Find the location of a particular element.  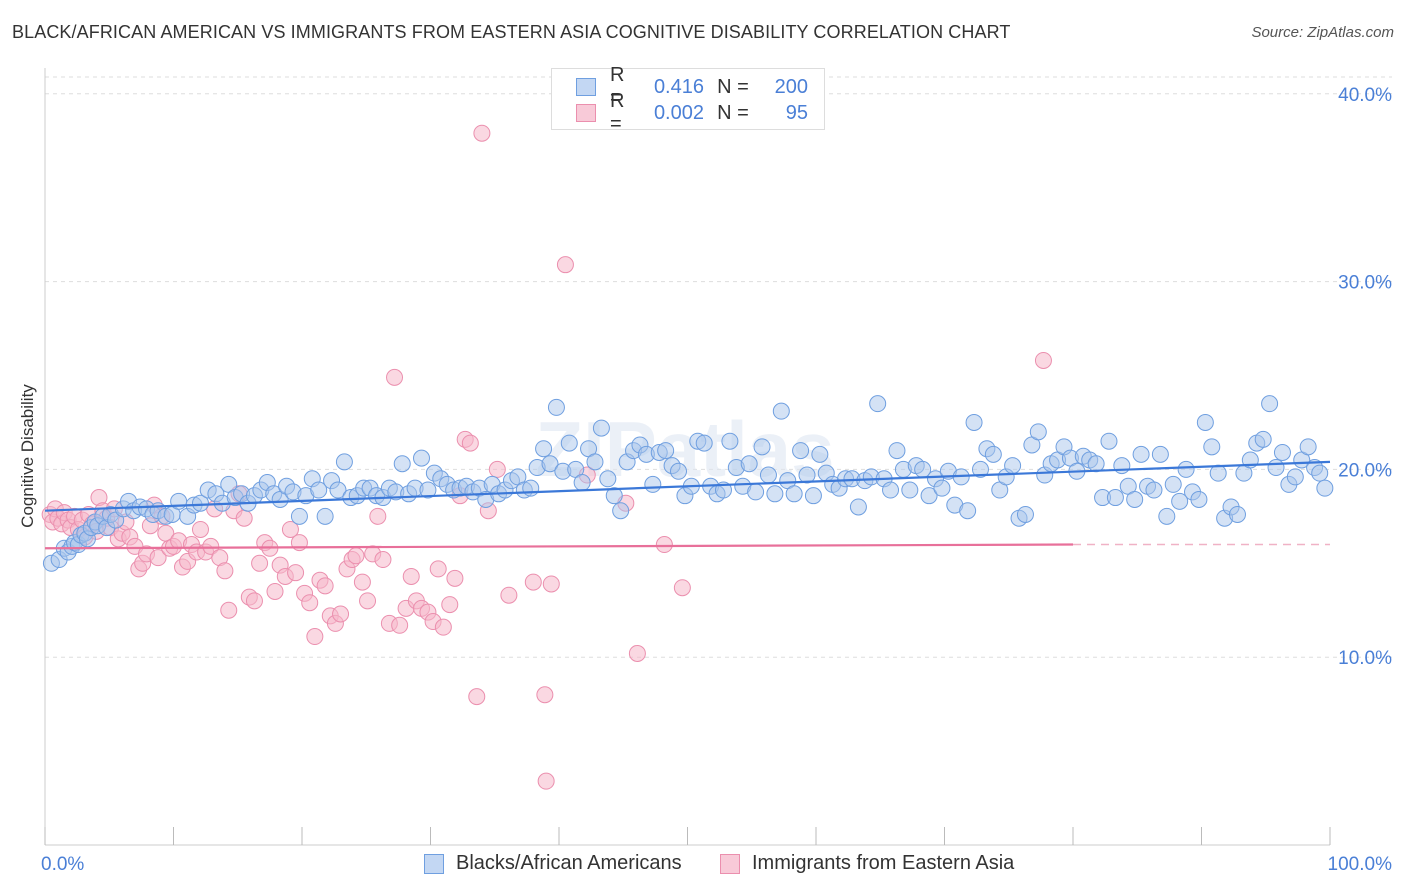

trend-lines is located at coordinates (687, 505).